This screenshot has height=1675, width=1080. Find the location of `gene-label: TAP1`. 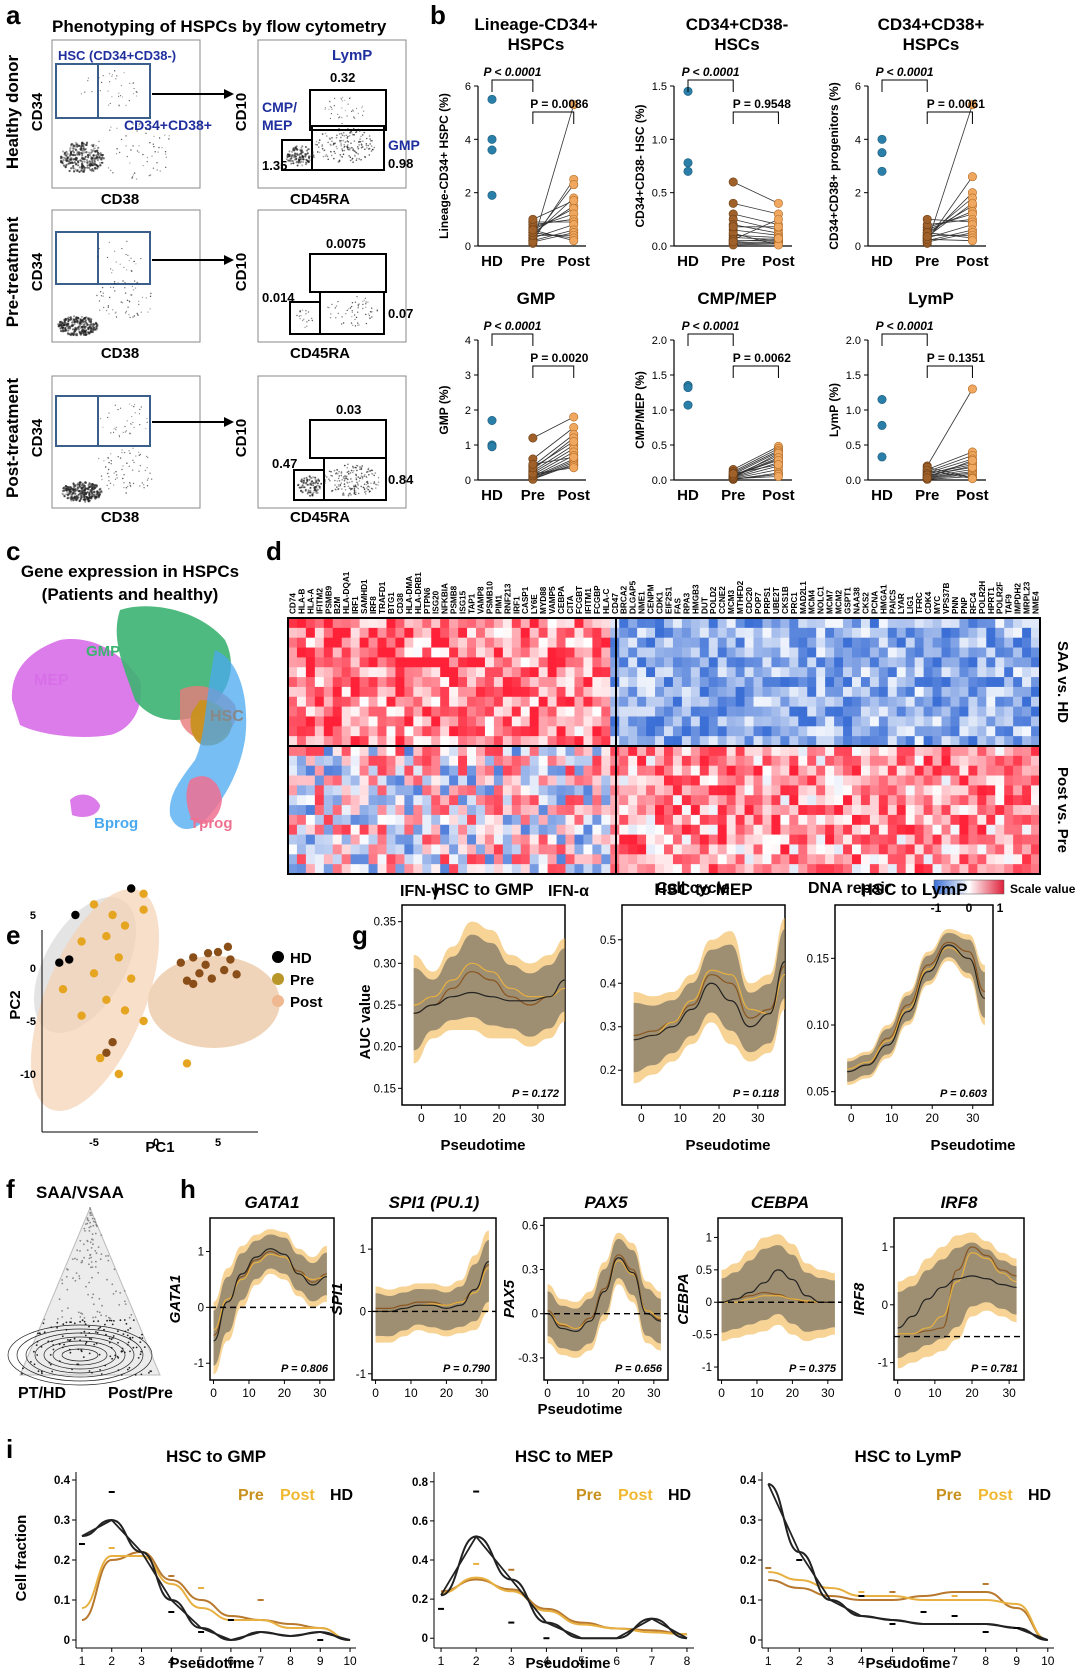

gene-label: TAP1 is located at coordinates (472, 603).